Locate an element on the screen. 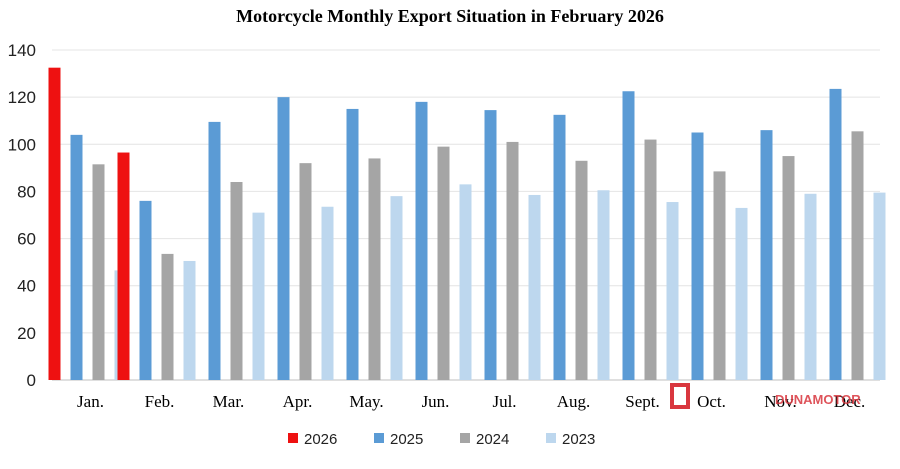 This screenshot has height=469, width=900. y-tick-label: 60 is located at coordinates (26, 239).